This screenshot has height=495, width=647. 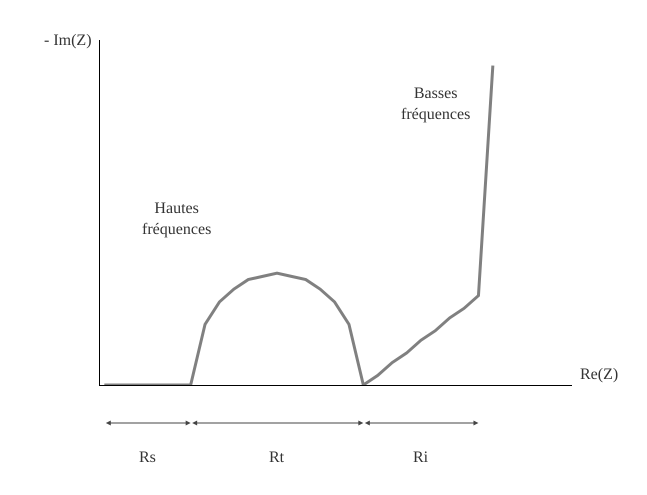 What do you see at coordinates (599, 374) in the screenshot?
I see `x-axis-title: Re(Z)` at bounding box center [599, 374].